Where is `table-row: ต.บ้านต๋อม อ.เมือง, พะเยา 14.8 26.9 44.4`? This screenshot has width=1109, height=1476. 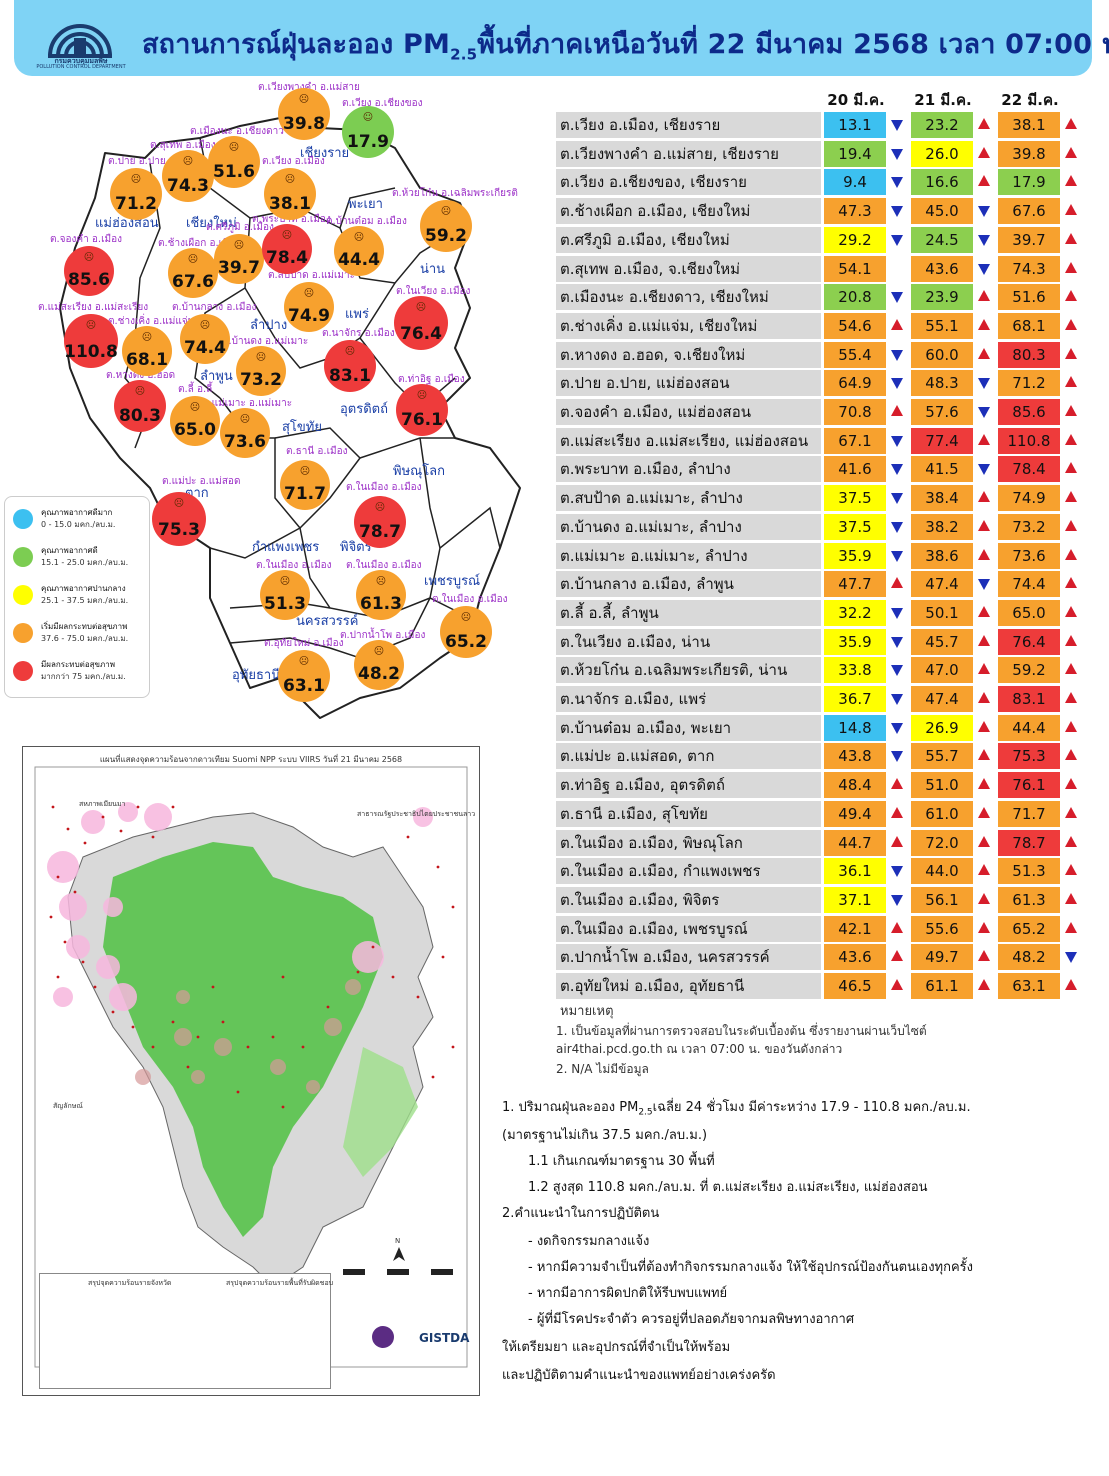
table-row: ต.บ้านต๋อม อ.เมือง, พะเยา 14.8 26.9 44.4 is located at coordinates (822, 727).